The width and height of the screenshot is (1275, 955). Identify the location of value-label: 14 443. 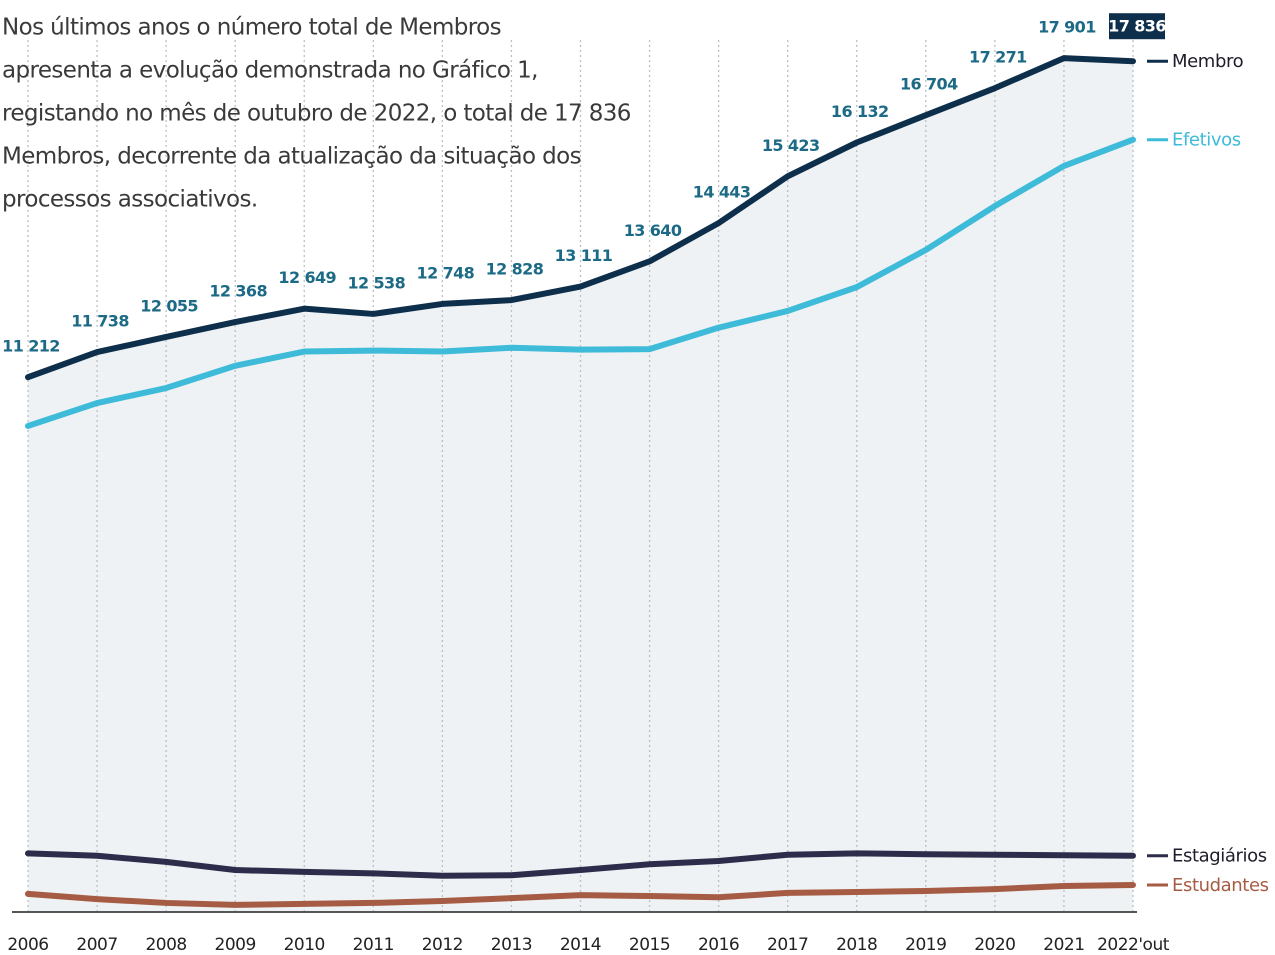
(722, 192).